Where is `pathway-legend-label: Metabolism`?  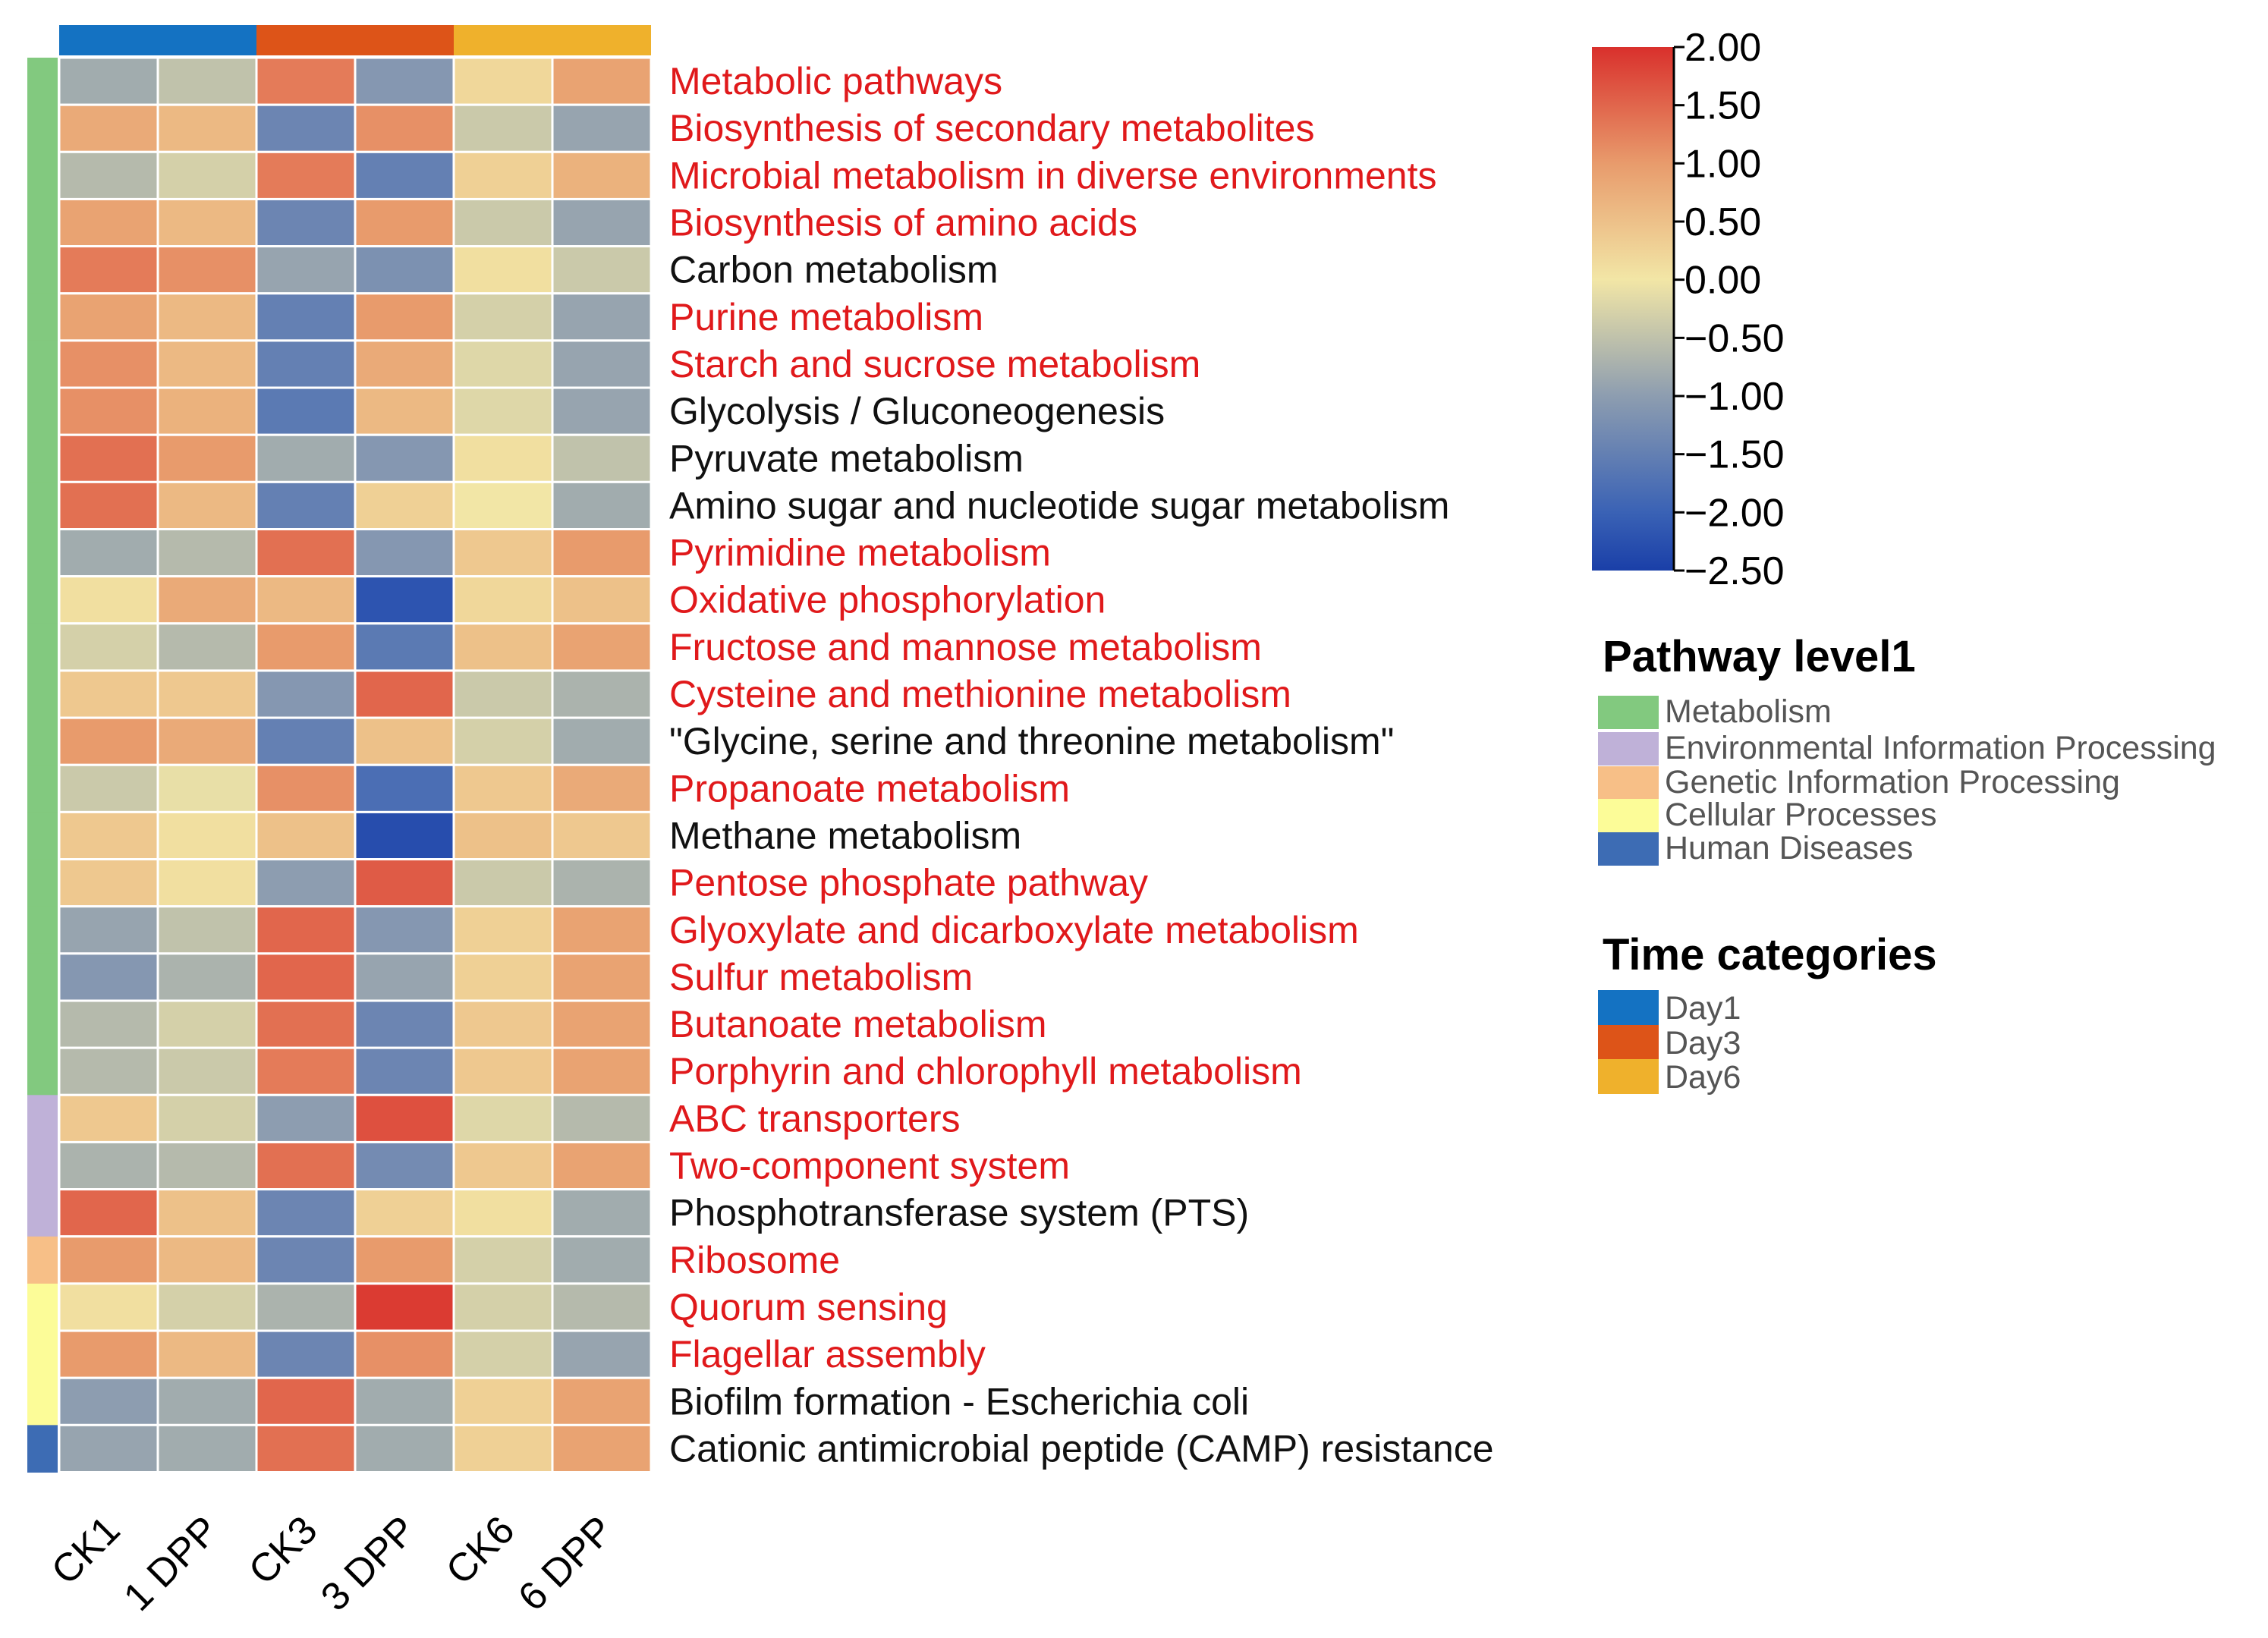 pathway-legend-label: Metabolism is located at coordinates (1748, 711).